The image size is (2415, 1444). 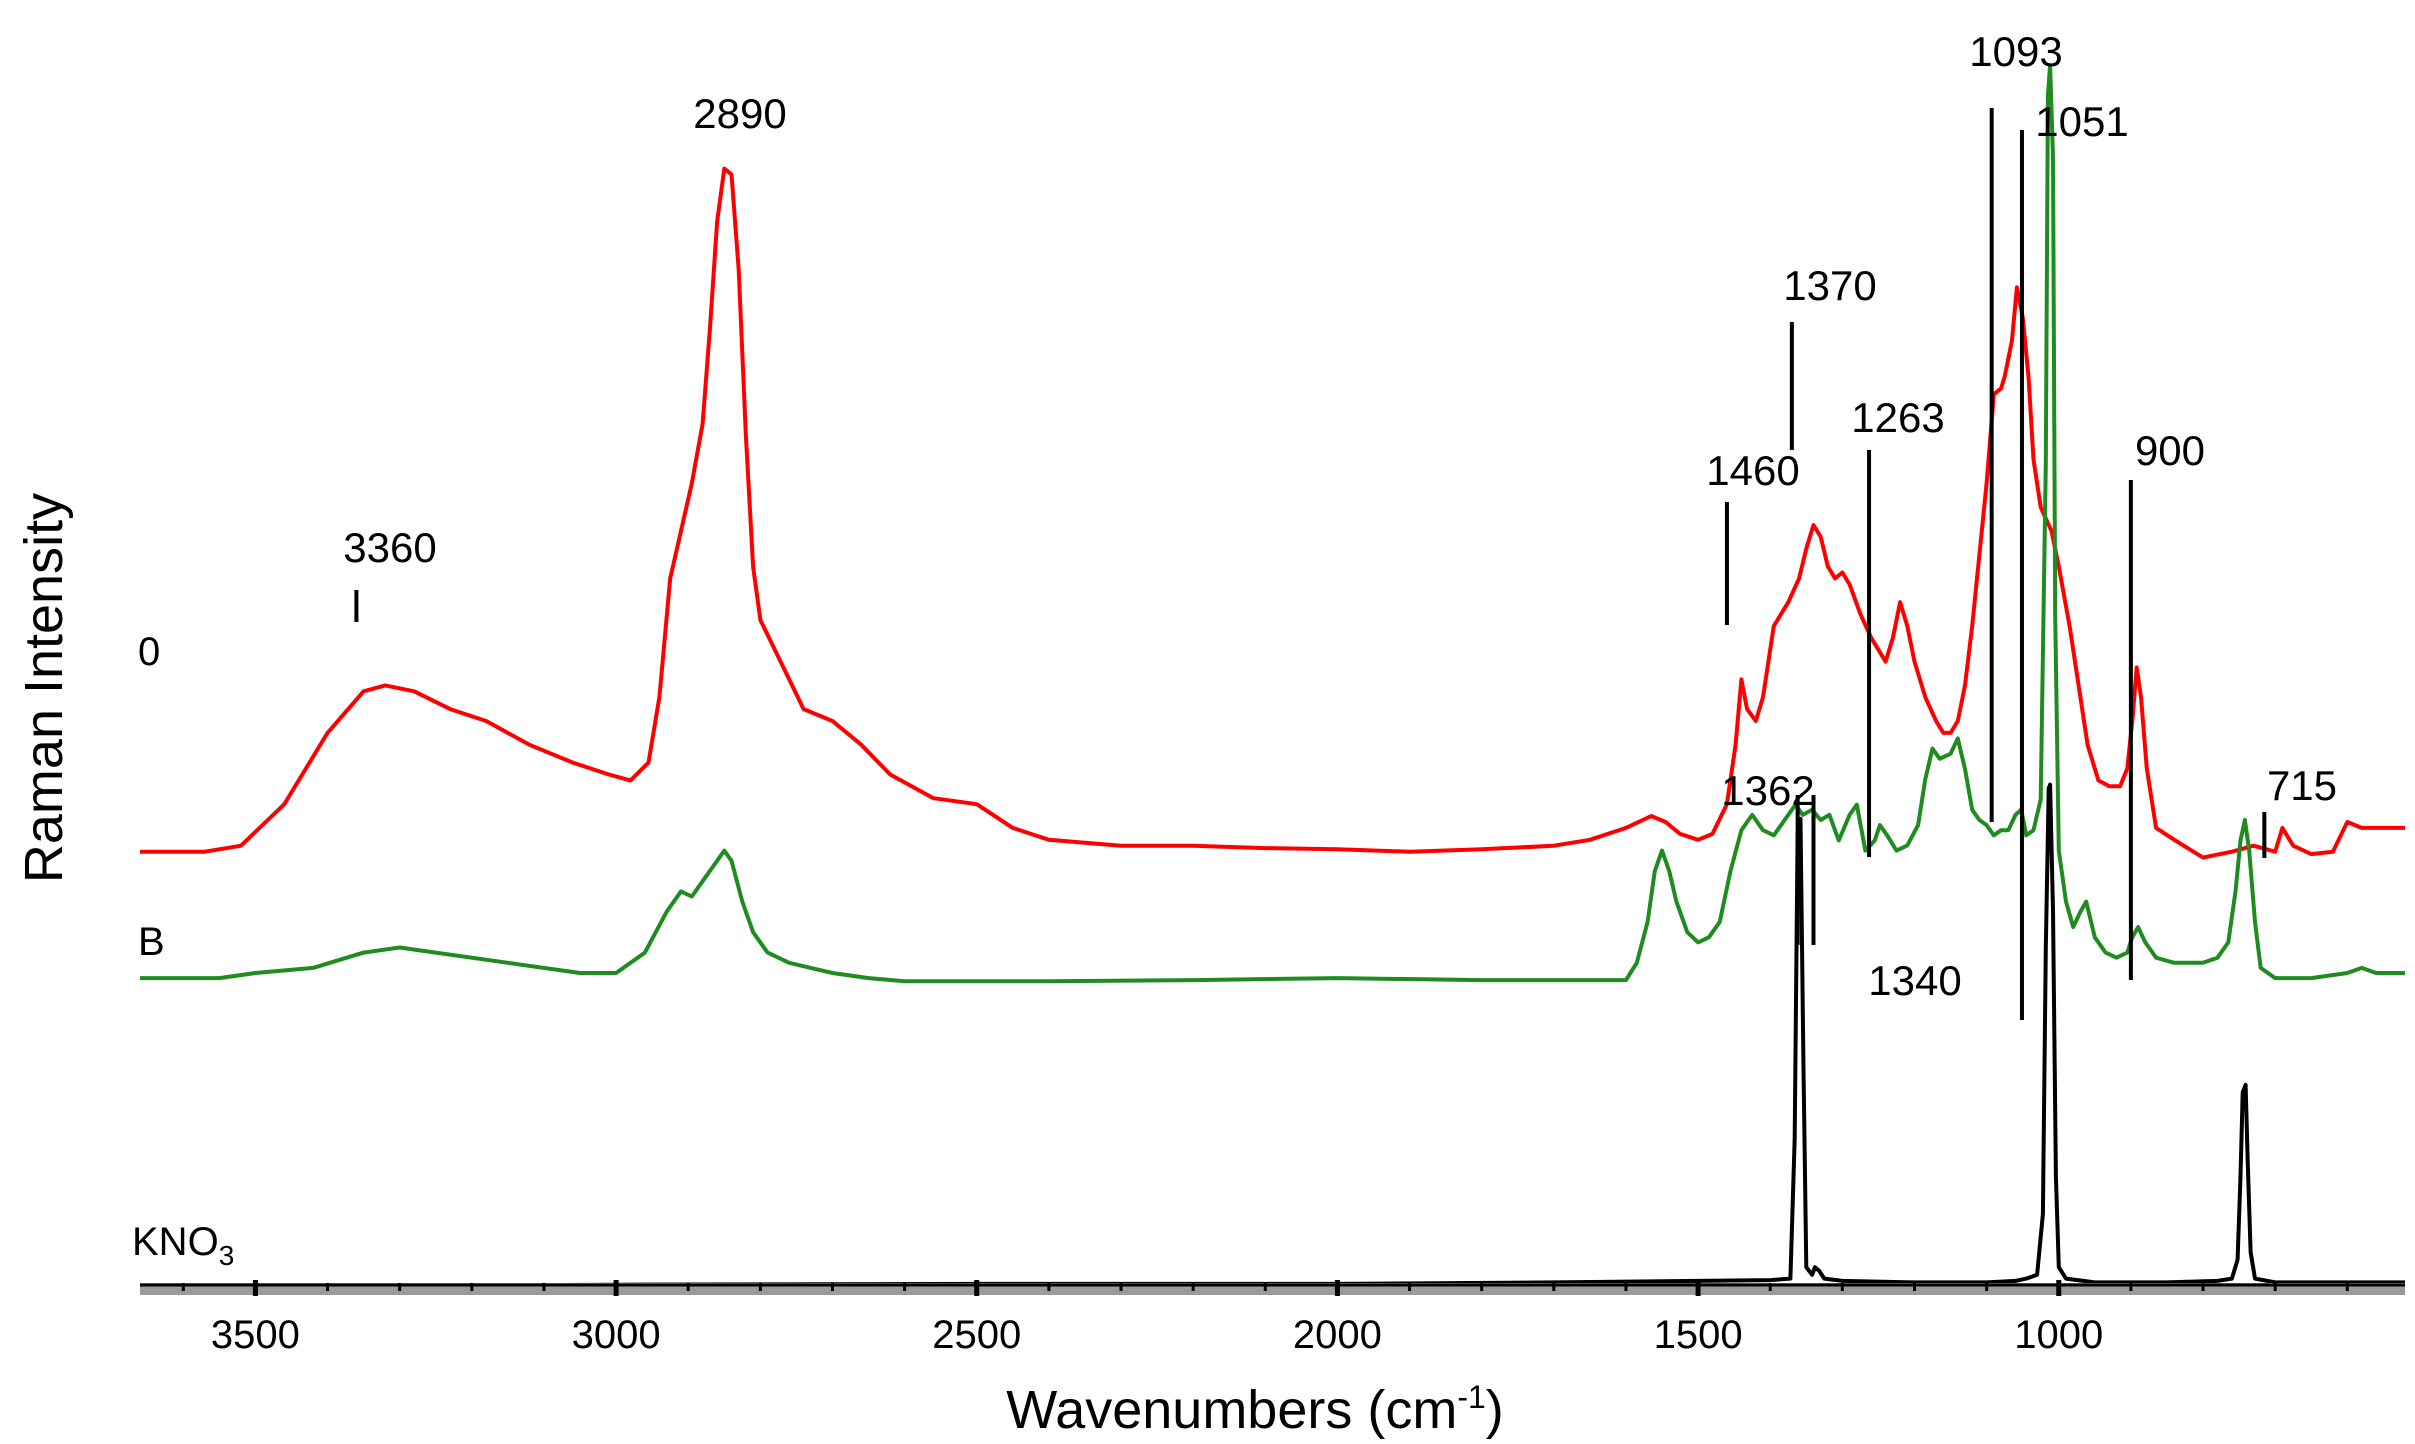 I want to click on peak-label-2890: 2890, so click(x=739, y=113).